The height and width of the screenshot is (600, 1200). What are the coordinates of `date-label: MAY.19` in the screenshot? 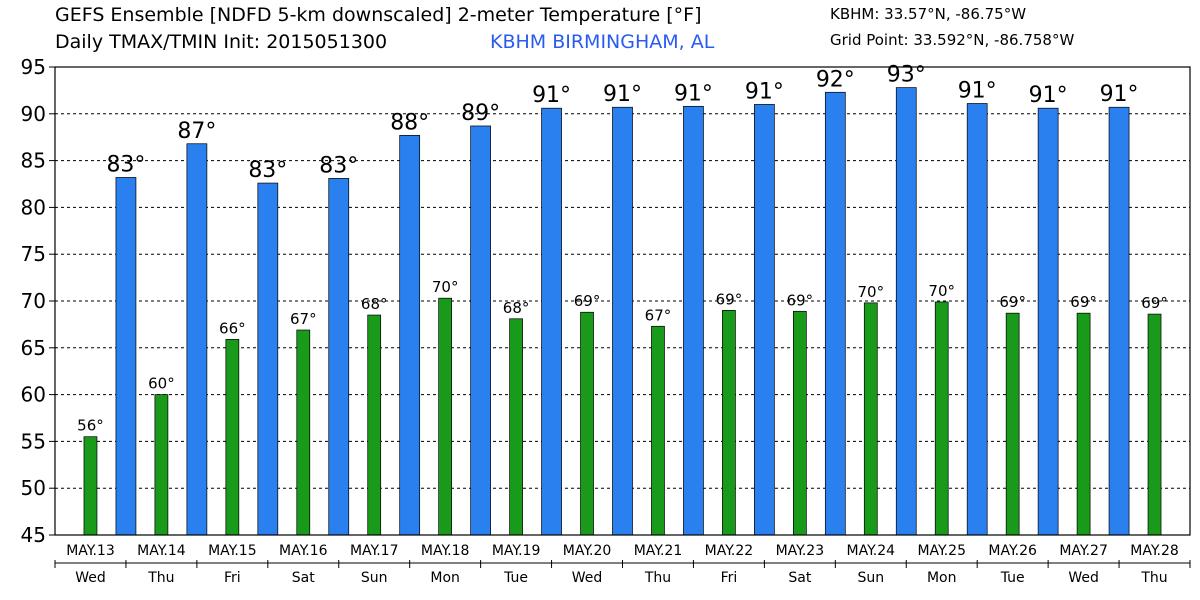 It's located at (516, 551).